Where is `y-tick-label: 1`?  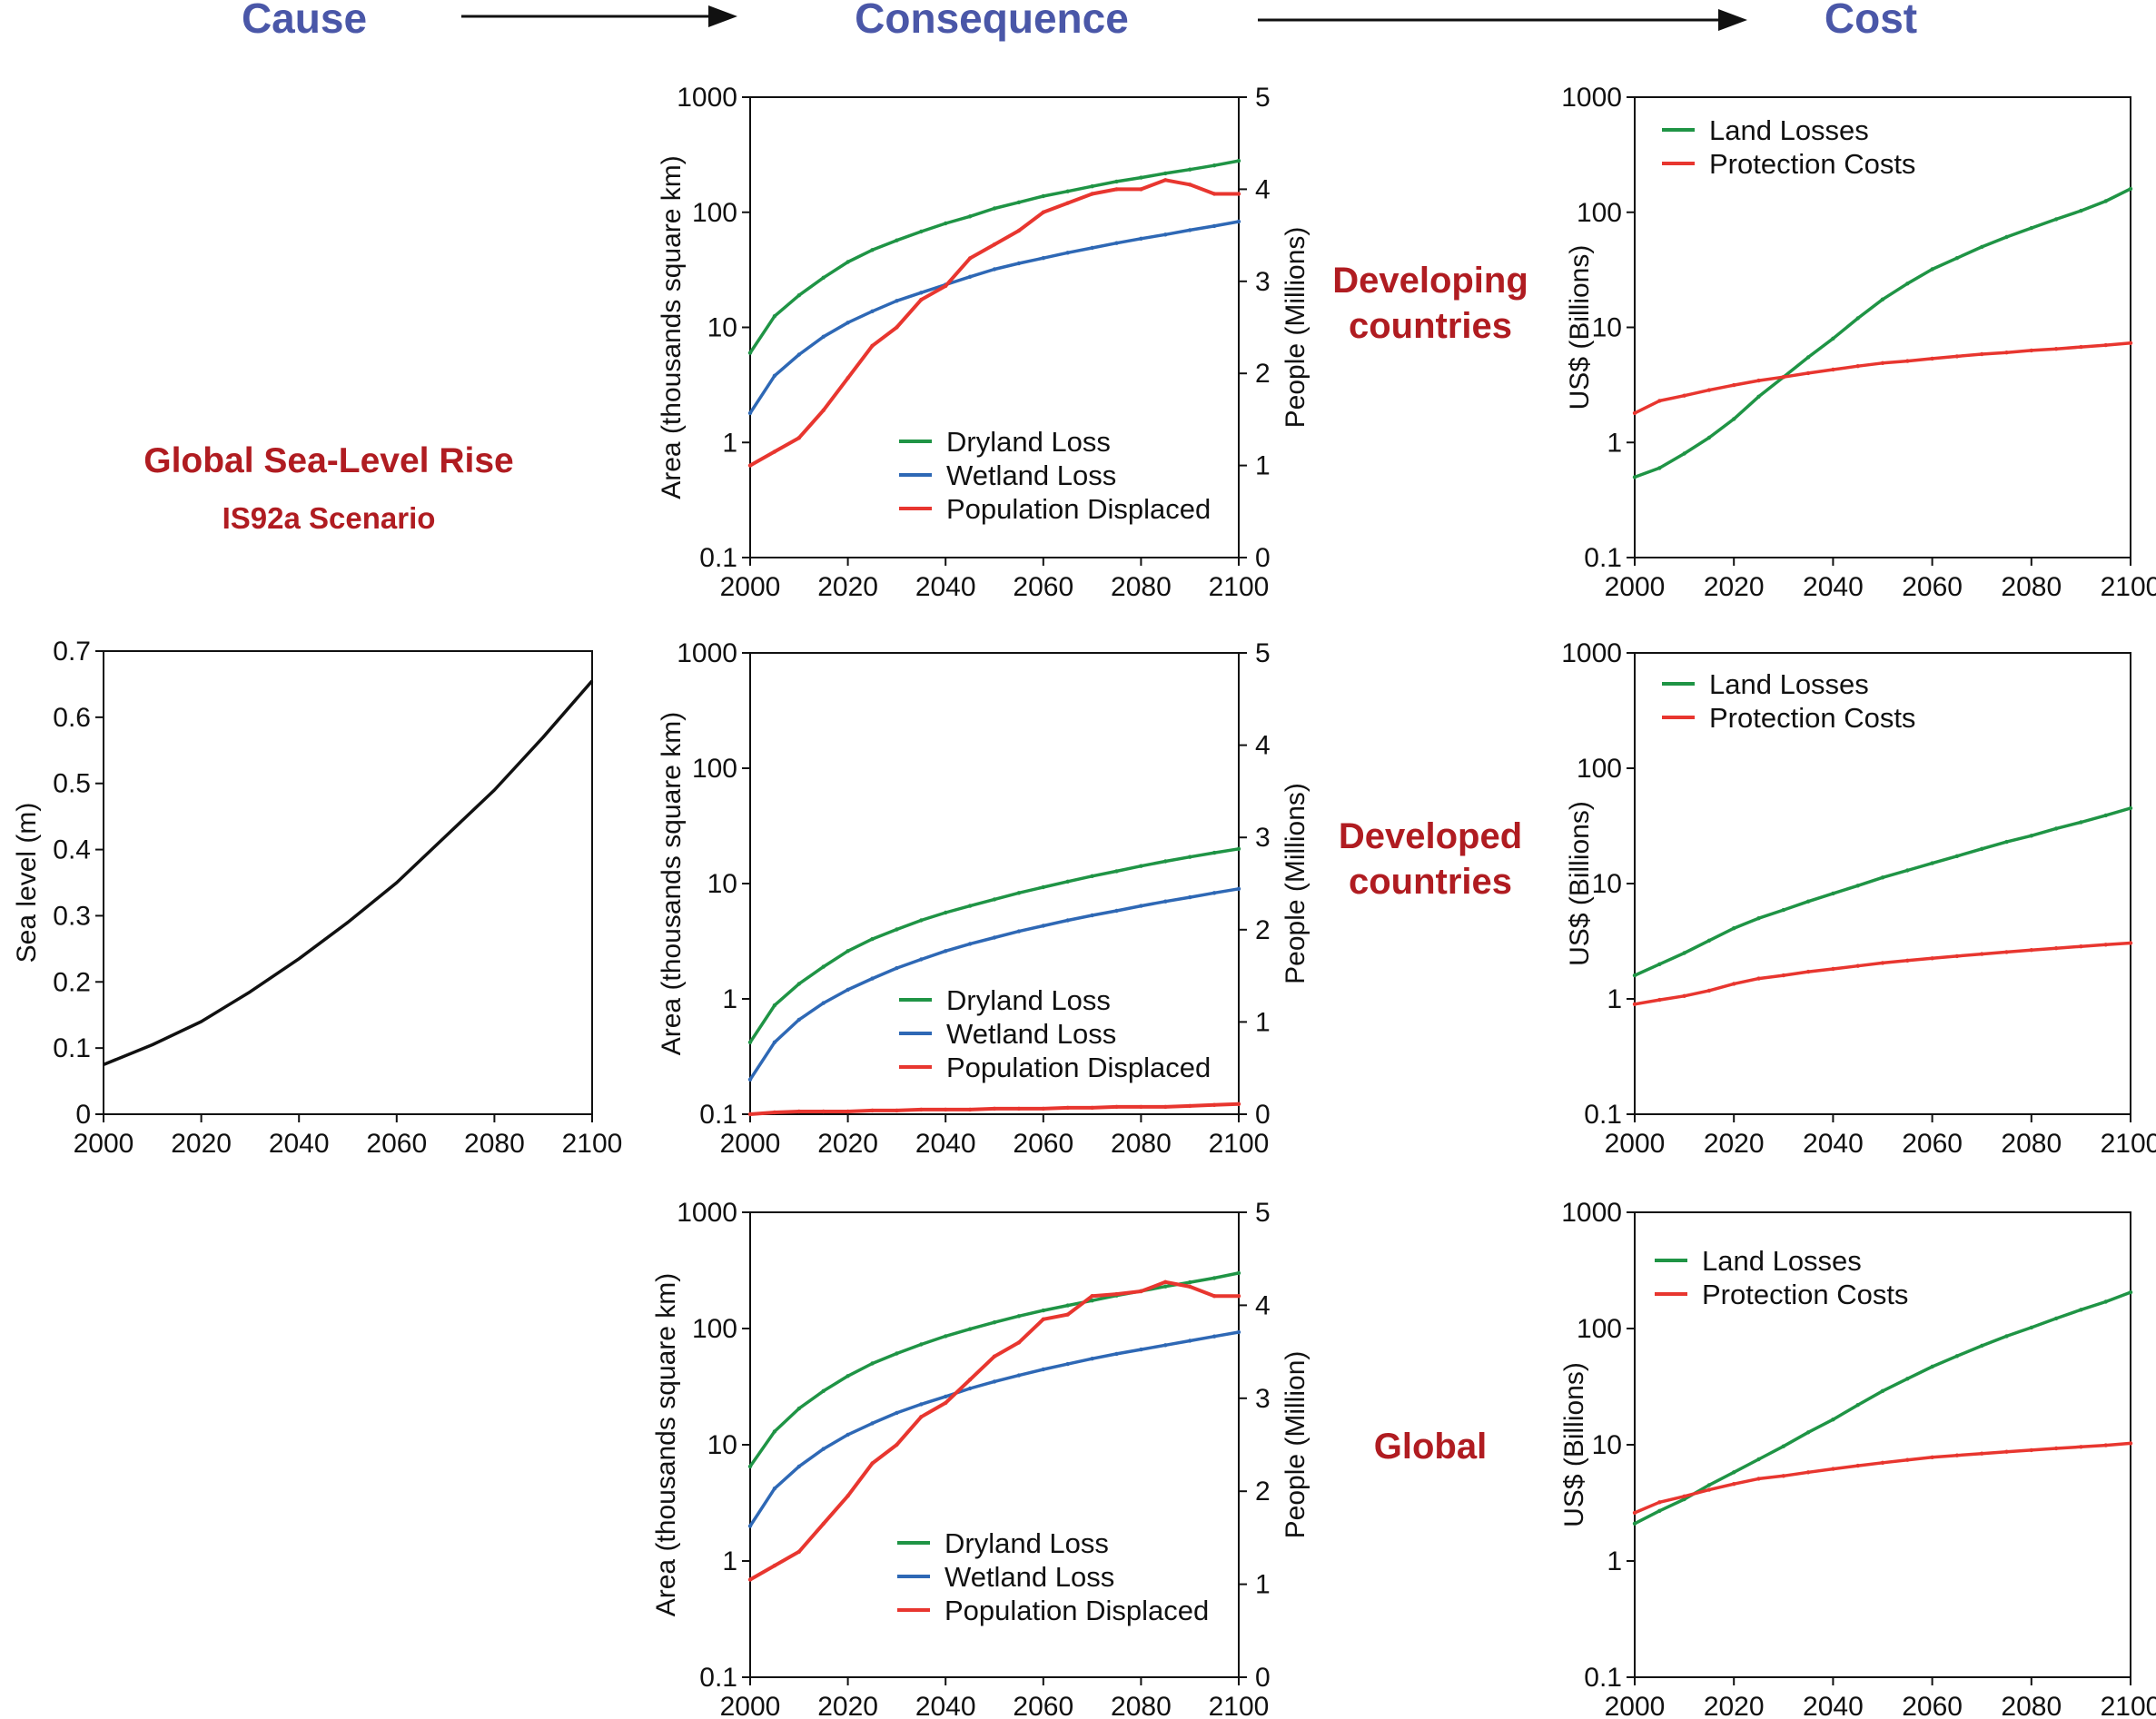 y-tick-label: 1 is located at coordinates (1614, 999).